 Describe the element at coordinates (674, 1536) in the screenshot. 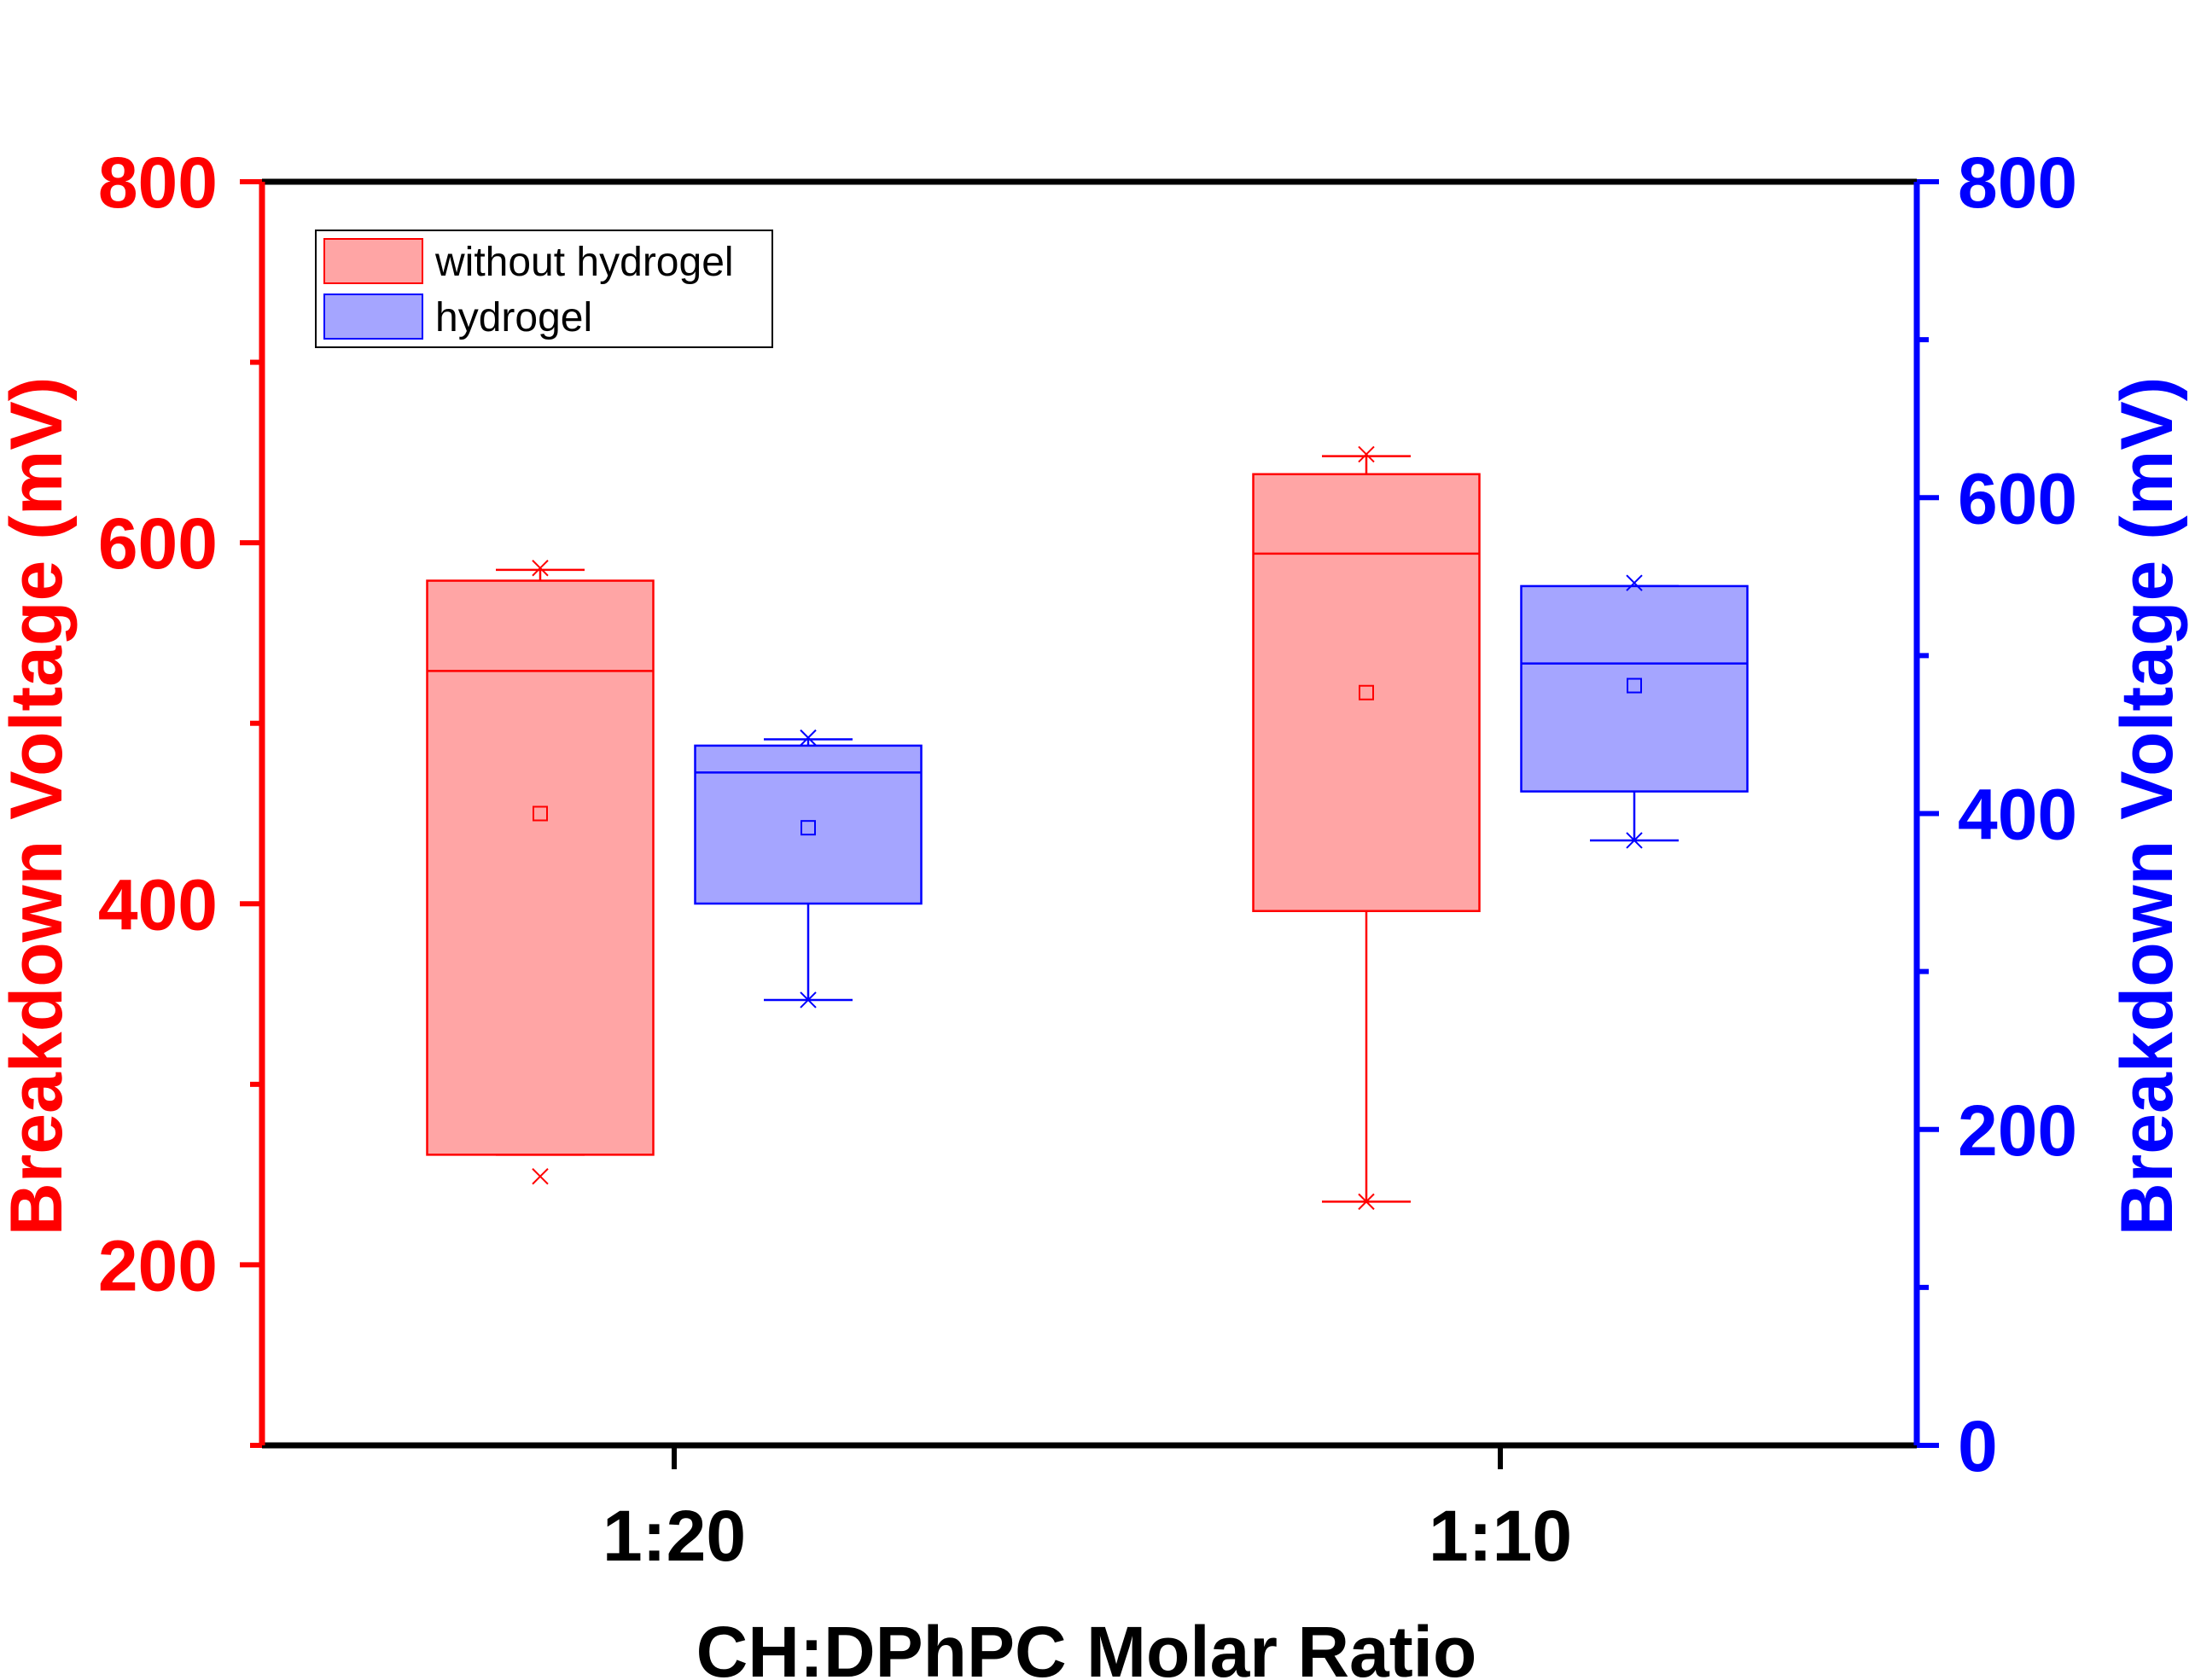

I see `x-tick-label-1-20: 1:20` at that location.